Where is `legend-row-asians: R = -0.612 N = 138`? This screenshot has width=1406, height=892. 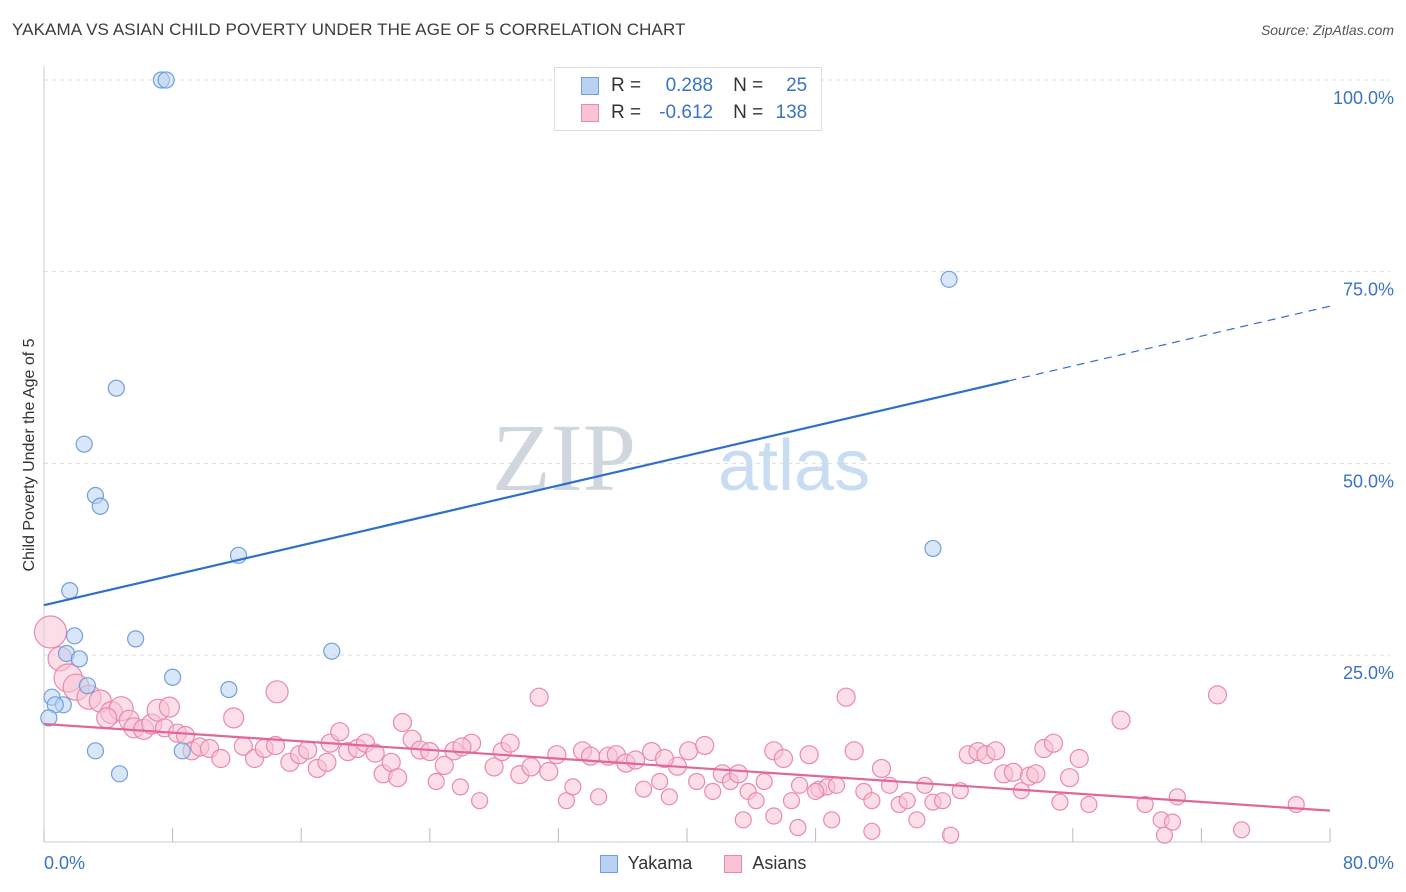
legend-row-asians: R = -0.612 N = 138 is located at coordinates (694, 113).